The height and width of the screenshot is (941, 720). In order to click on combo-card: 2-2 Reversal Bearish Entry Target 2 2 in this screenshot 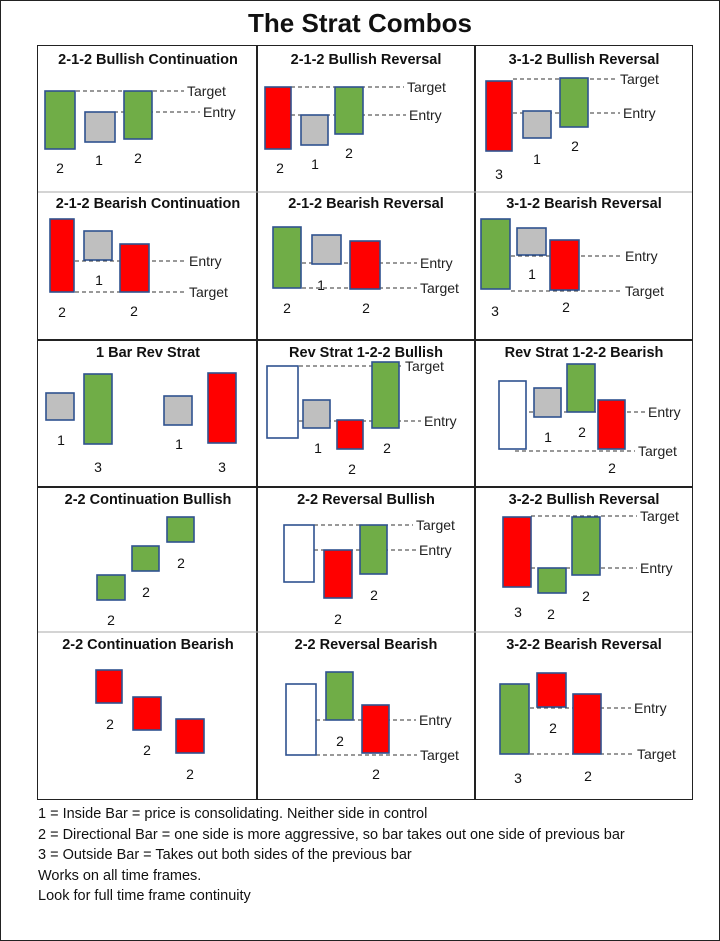, I will do `click(372, 709)`.